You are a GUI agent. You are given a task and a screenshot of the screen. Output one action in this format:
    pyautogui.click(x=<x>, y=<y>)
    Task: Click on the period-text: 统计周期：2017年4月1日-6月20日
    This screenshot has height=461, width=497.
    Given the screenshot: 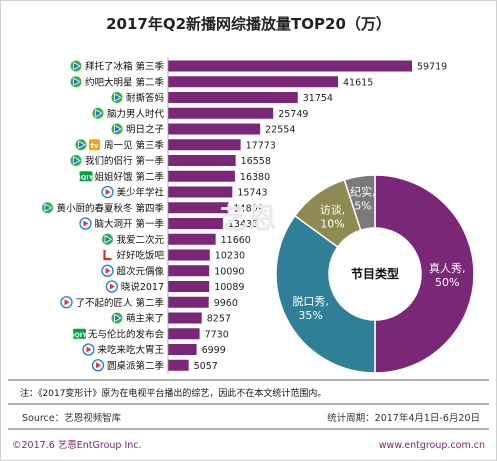 What is the action you would take?
    pyautogui.click(x=403, y=418)
    